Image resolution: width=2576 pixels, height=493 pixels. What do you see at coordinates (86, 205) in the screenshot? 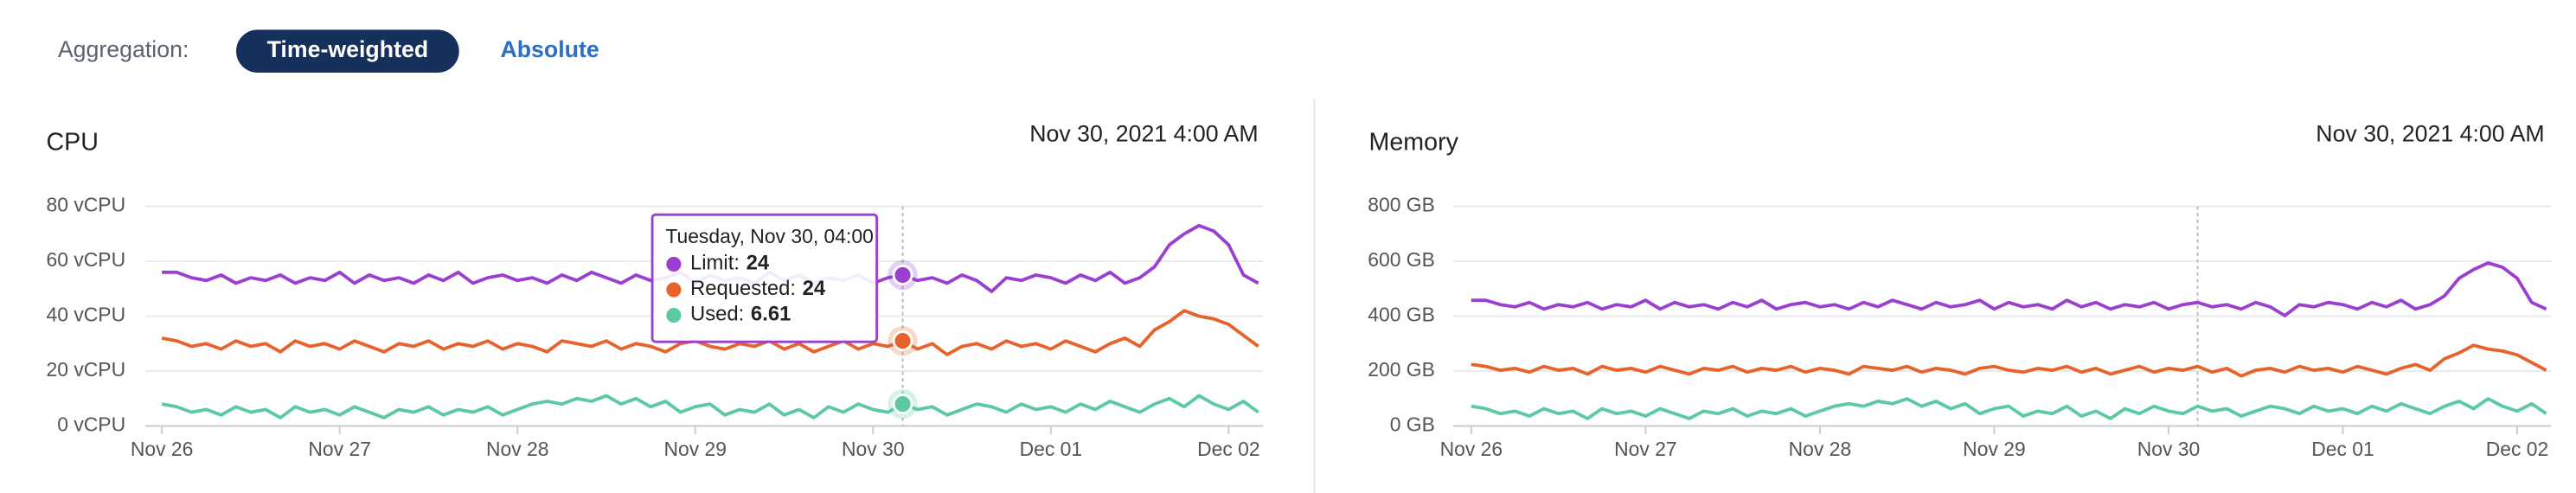
I see `y-tick-label: 80 vCPU` at bounding box center [86, 205].